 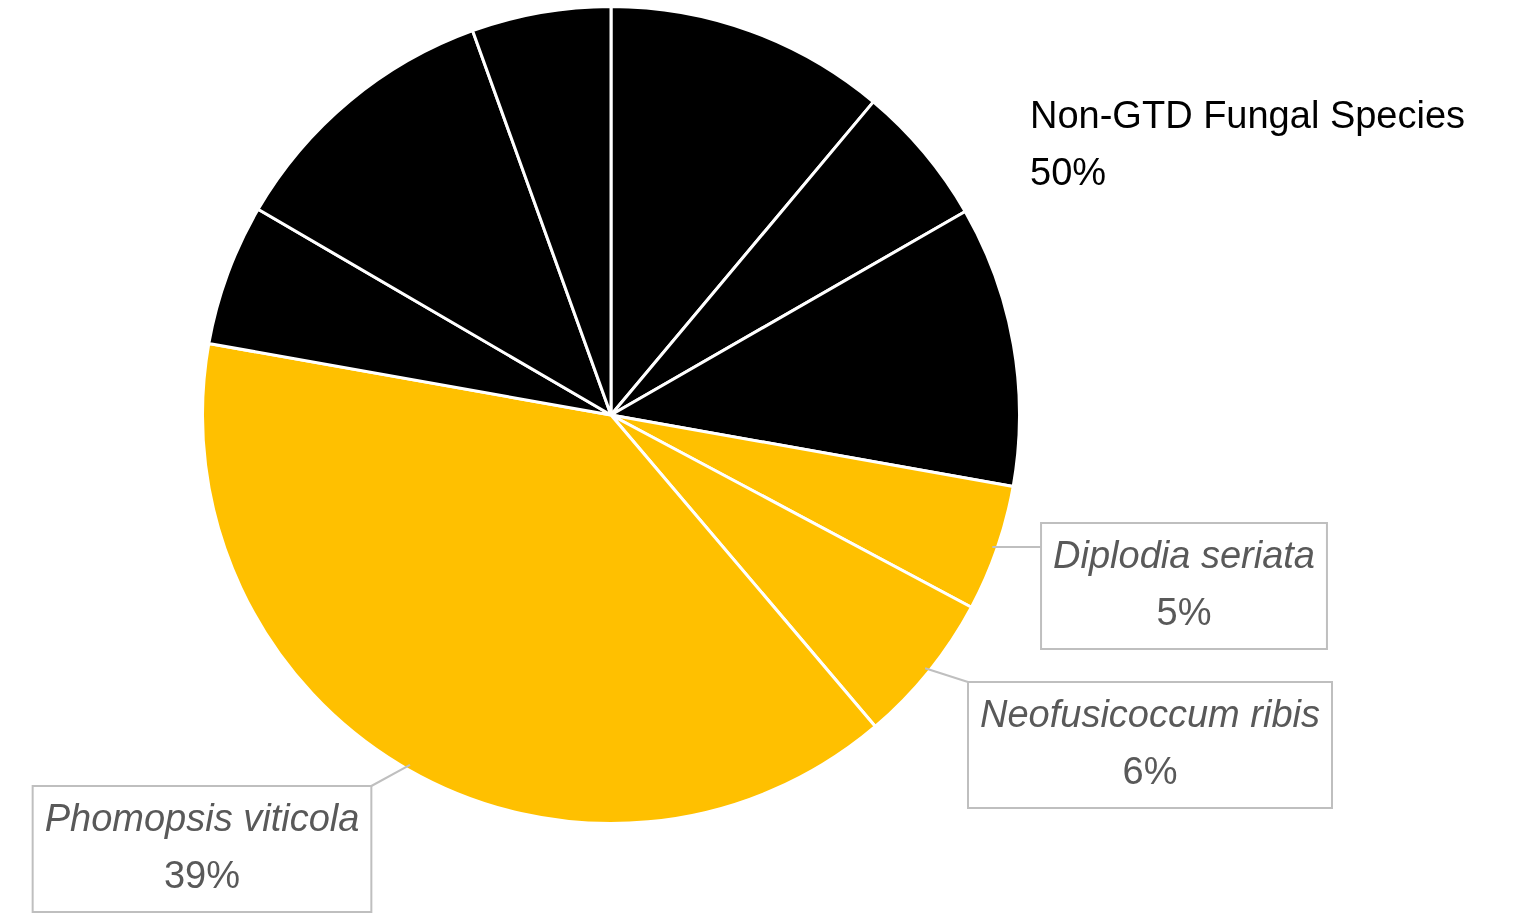 What do you see at coordinates (1184, 612) in the screenshot?
I see `data-label: 5%` at bounding box center [1184, 612].